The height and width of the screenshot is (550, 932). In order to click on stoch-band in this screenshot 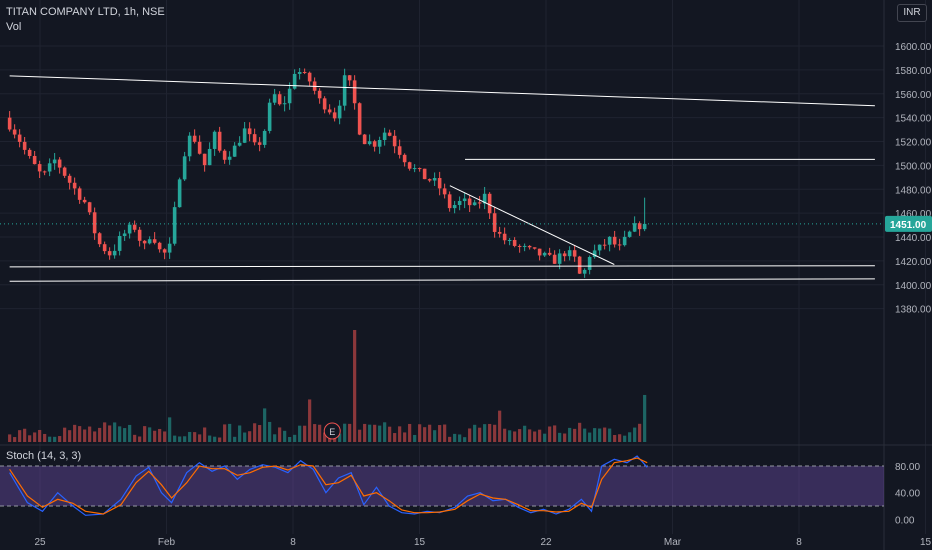, I will do `click(442, 486)`.